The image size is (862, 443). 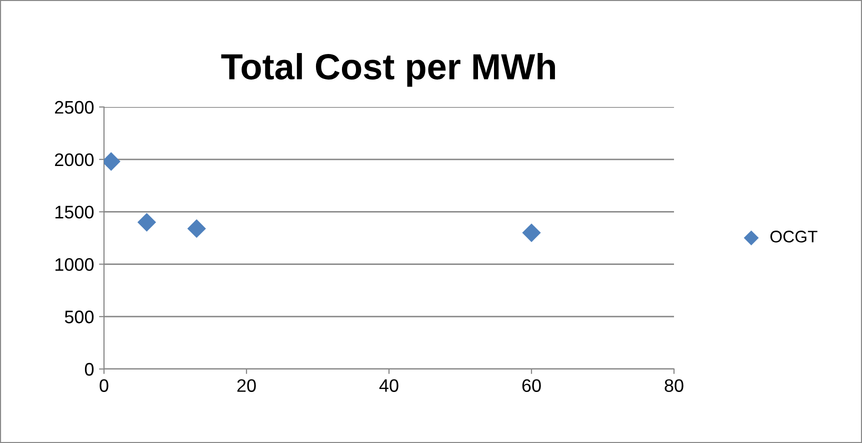 What do you see at coordinates (104, 385) in the screenshot?
I see `x-tick-label: 0` at bounding box center [104, 385].